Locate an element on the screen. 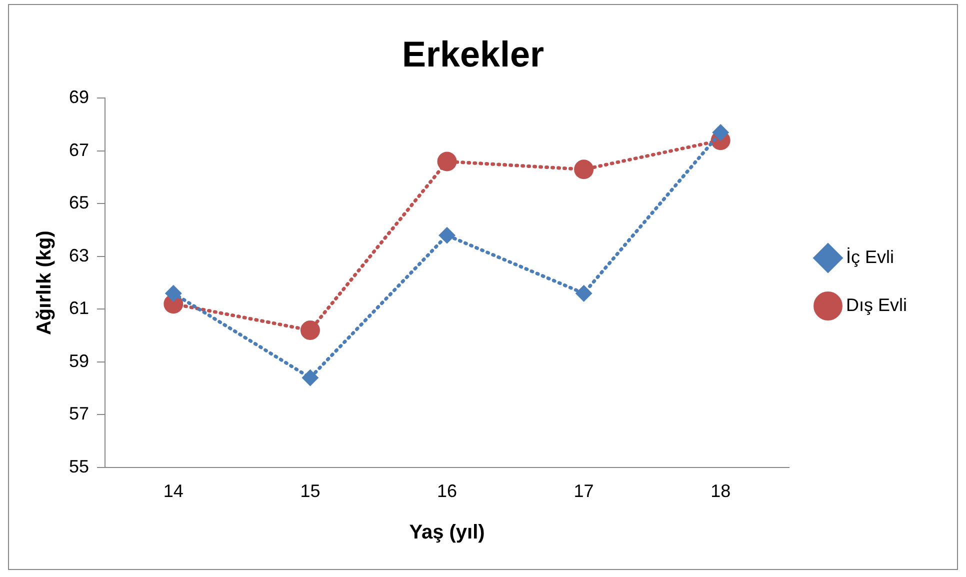  legend-label: Dış Evli is located at coordinates (877, 304).